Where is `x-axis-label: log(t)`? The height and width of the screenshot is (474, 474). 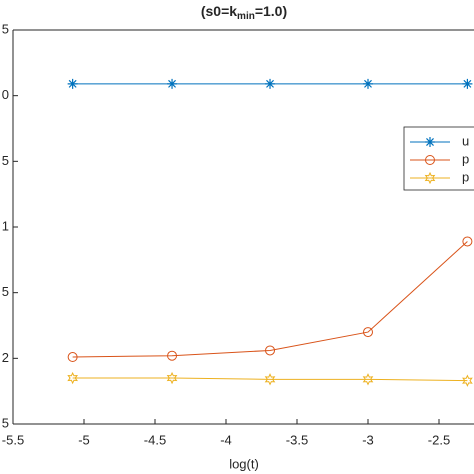 x-axis-label: log(t) is located at coordinates (244, 463).